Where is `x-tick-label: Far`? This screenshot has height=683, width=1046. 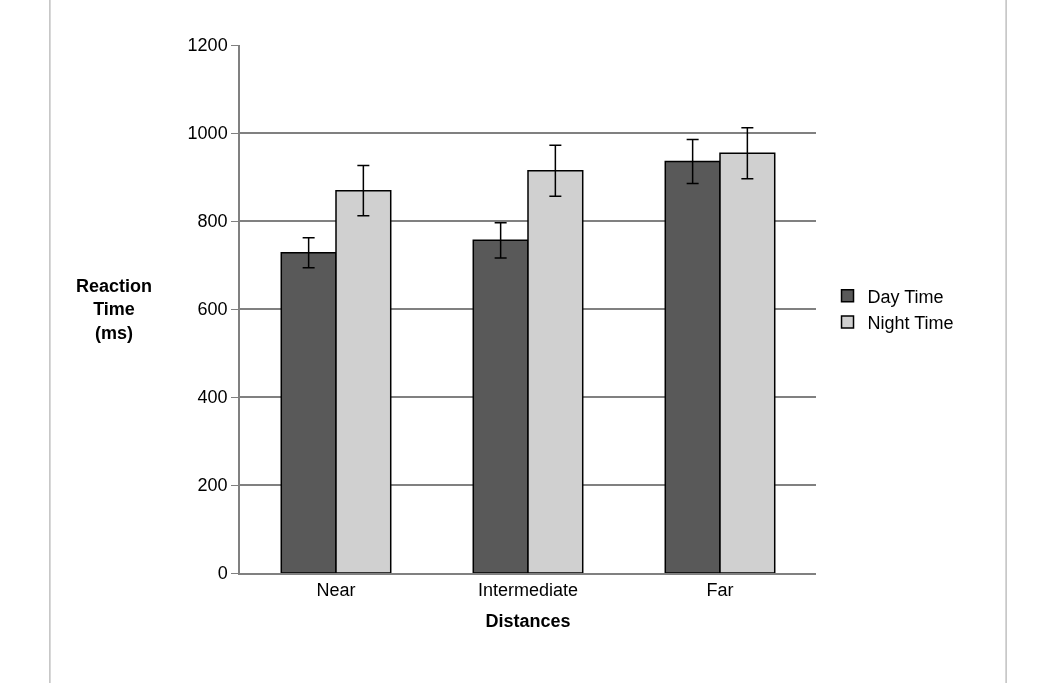 x-tick-label: Far is located at coordinates (720, 590).